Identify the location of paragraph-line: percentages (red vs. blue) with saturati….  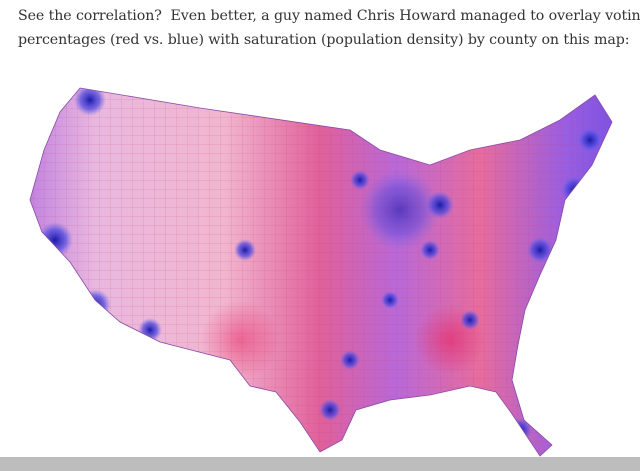
(324, 40).